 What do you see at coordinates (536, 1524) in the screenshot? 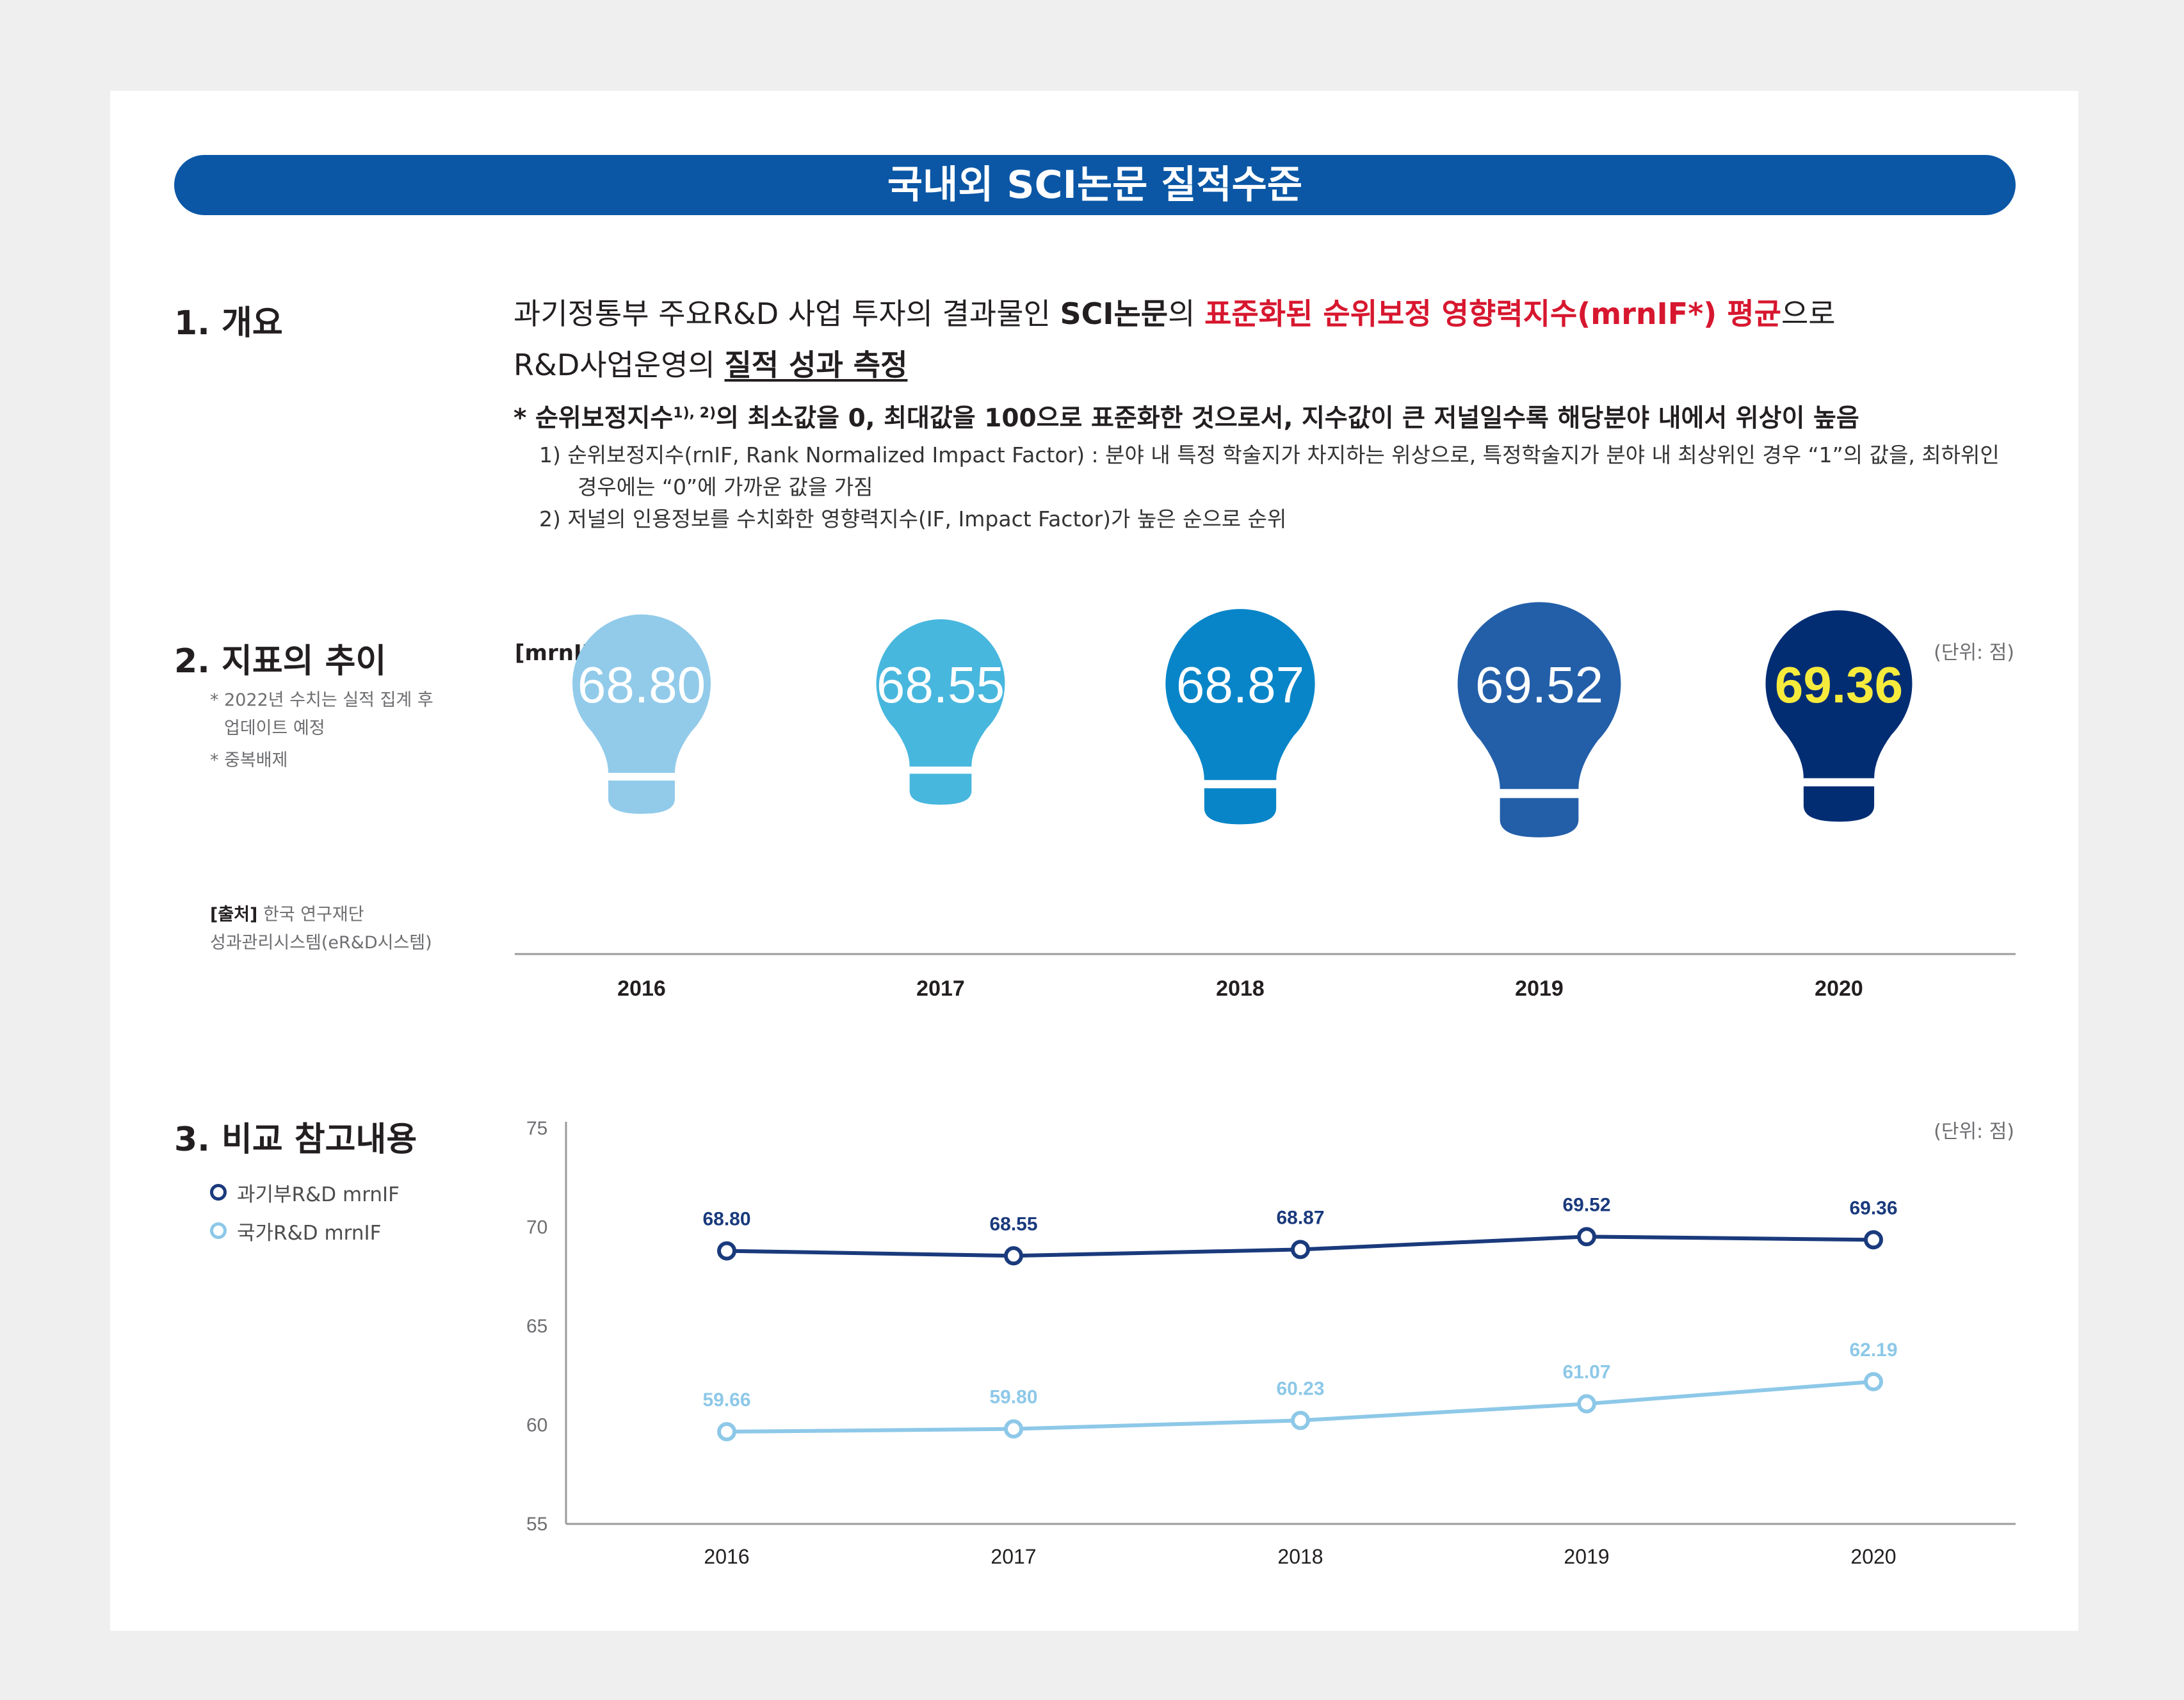
I see `y-tick-55: 55` at bounding box center [536, 1524].